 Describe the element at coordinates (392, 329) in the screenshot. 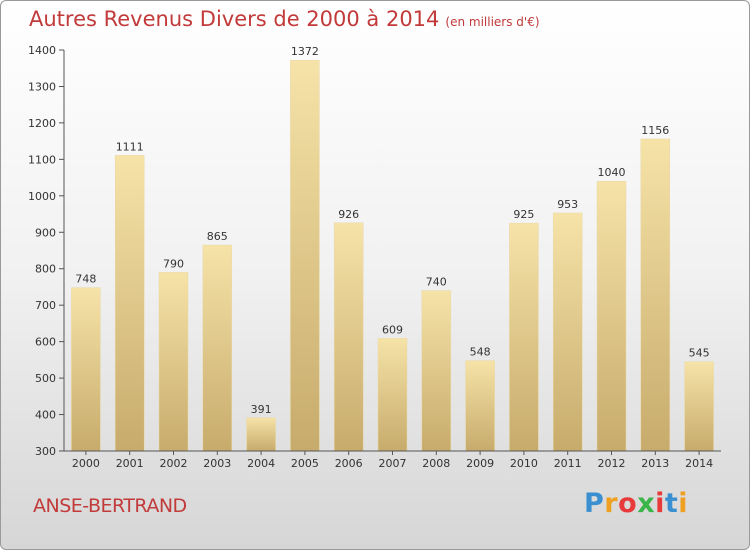

I see `bar-value-label: 609` at that location.